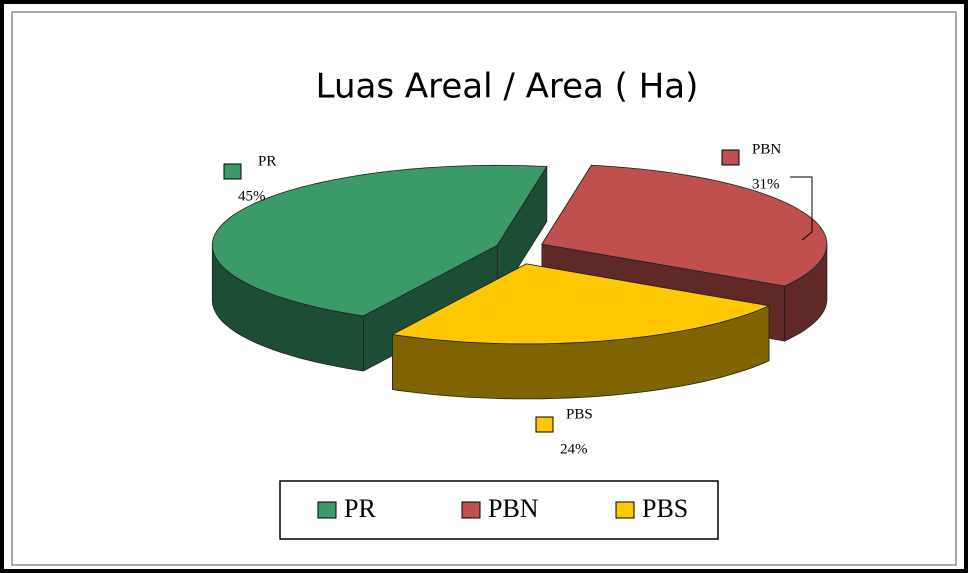  What do you see at coordinates (267, 161) in the screenshot?
I see `data-label-name: PR` at bounding box center [267, 161].